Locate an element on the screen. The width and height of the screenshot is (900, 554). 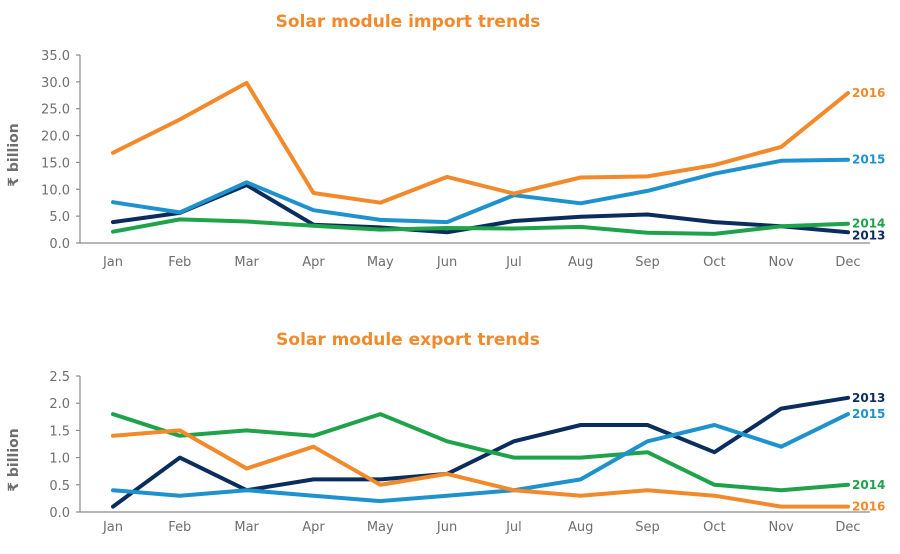
export-x-tick-label: Mar is located at coordinates (246, 527).